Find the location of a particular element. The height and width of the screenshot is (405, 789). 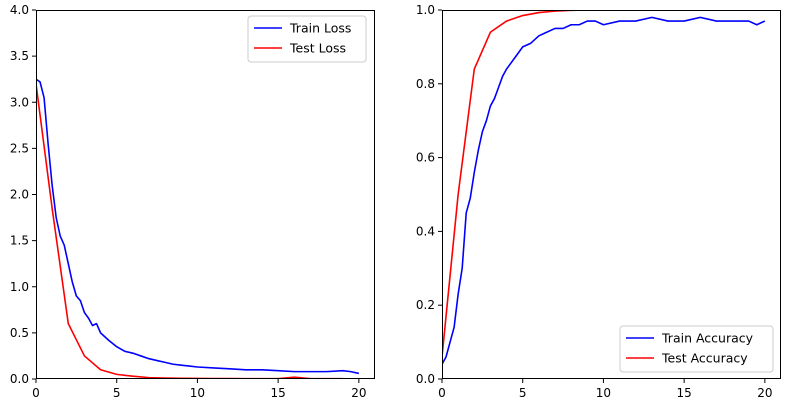

loss-y-tick: 2.5 is located at coordinates (23, 148).